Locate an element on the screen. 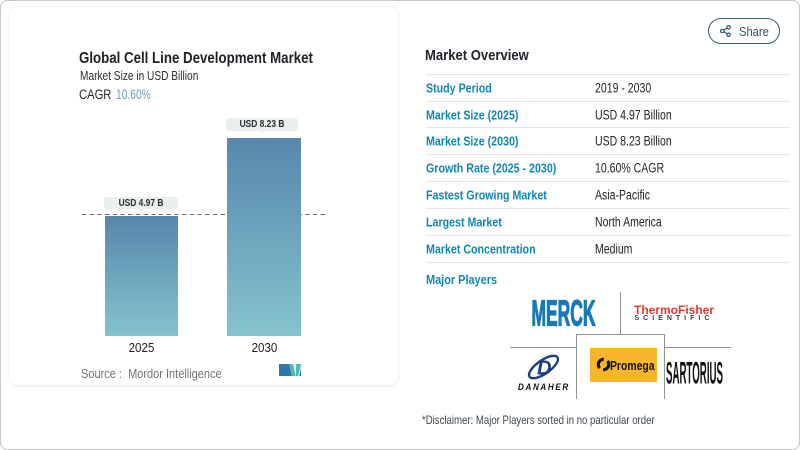 The width and height of the screenshot is (800, 450). svg-text: SARTORIUS is located at coordinates (694, 373).